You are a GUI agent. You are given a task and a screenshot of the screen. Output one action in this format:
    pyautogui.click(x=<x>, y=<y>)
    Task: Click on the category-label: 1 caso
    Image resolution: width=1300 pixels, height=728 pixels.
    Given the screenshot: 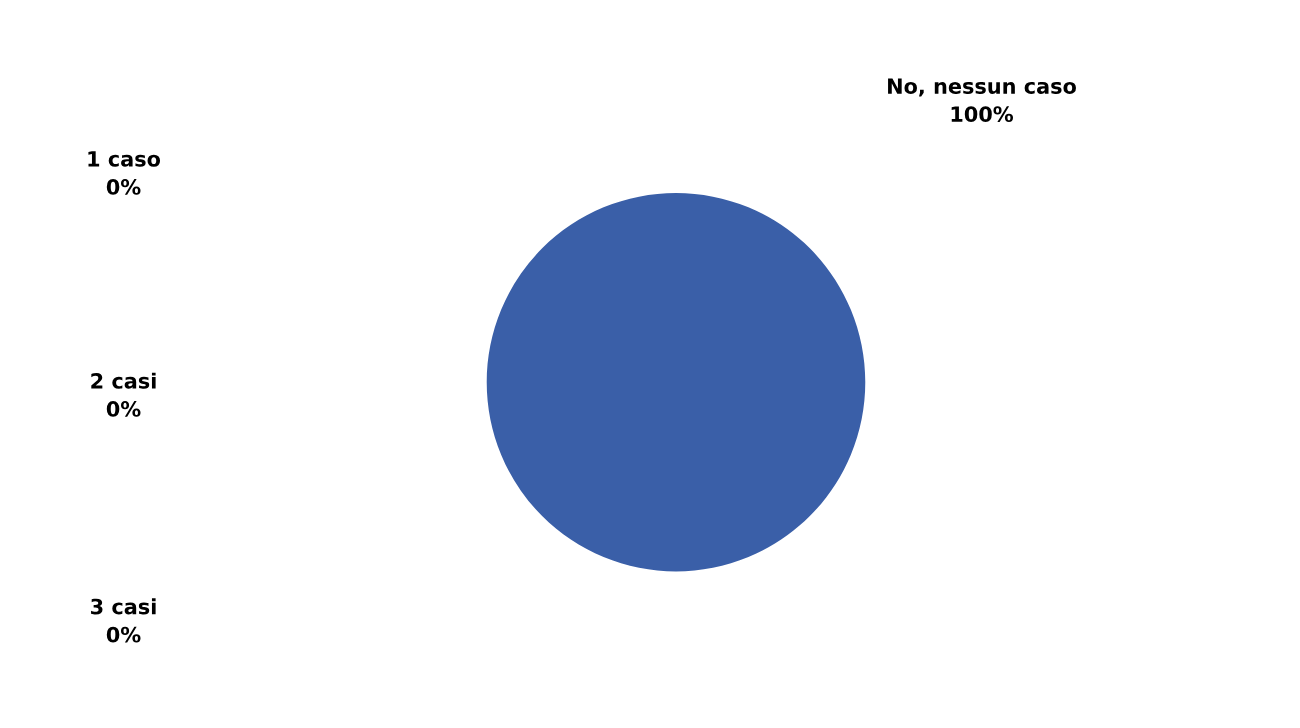 What is the action you would take?
    pyautogui.click(x=124, y=159)
    